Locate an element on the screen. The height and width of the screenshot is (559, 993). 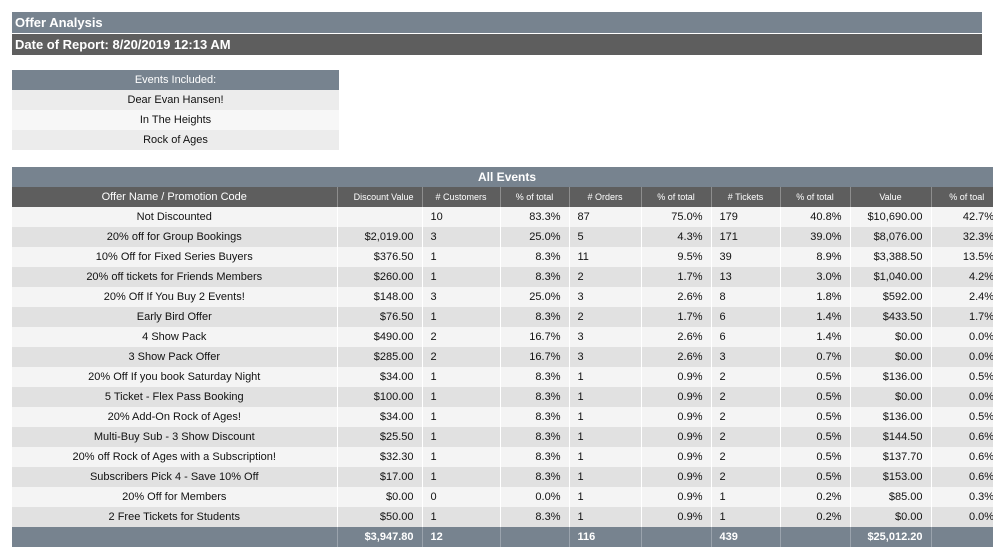
table-cell: 25.0% is located at coordinates (534, 237).